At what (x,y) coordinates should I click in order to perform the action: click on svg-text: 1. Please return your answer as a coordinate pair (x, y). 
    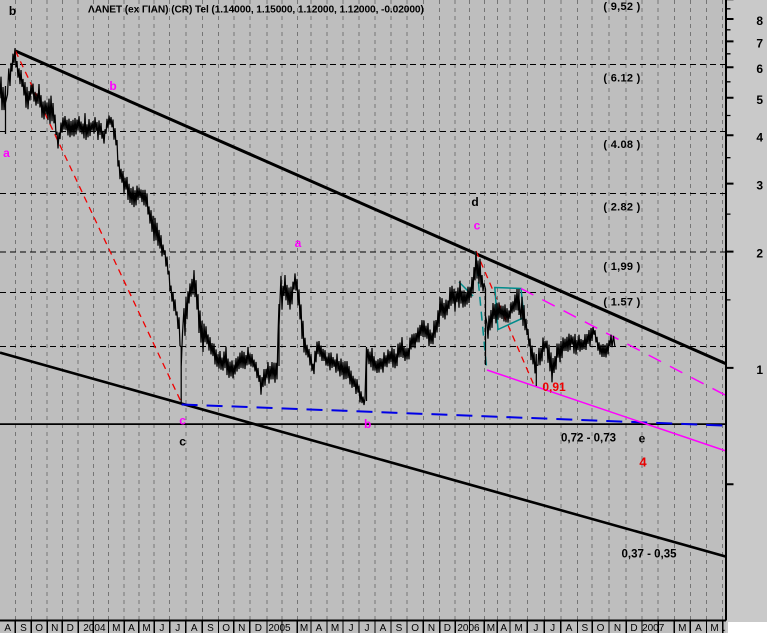
    Looking at the image, I should click on (759, 370).